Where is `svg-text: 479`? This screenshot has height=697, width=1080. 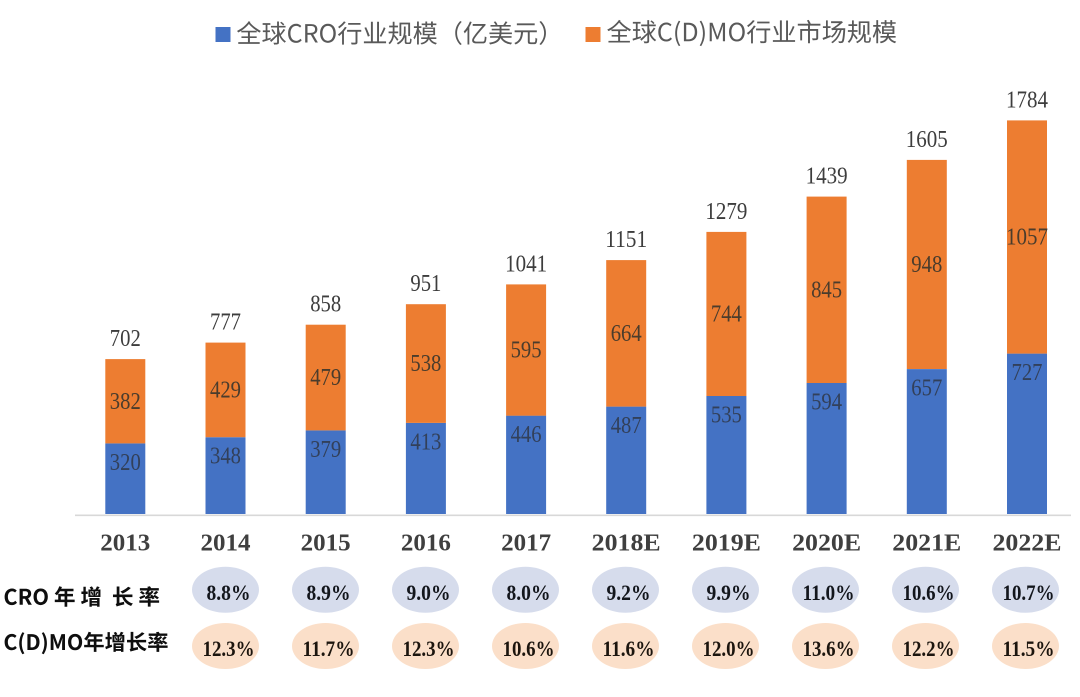 svg-text: 479 is located at coordinates (325, 378).